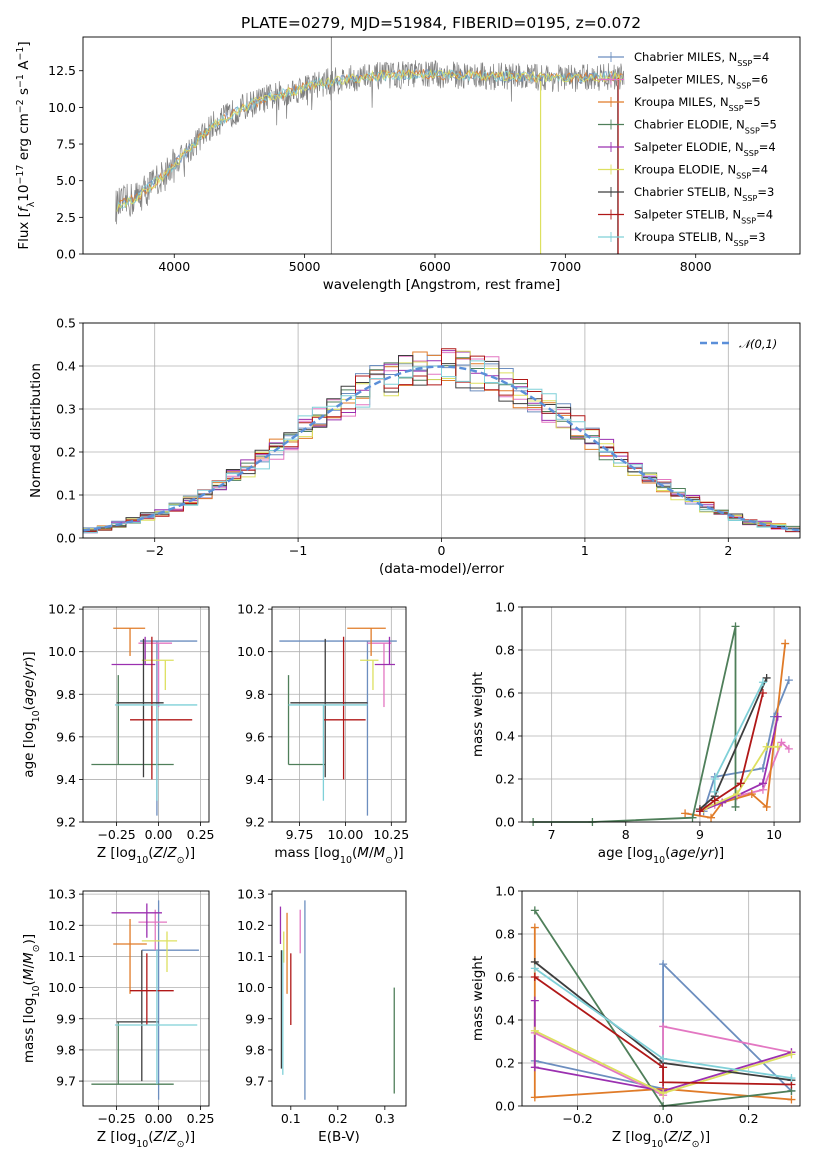  Describe the element at coordinates (66, 323) in the screenshot. I see `y-tick-label: 0.5` at that location.